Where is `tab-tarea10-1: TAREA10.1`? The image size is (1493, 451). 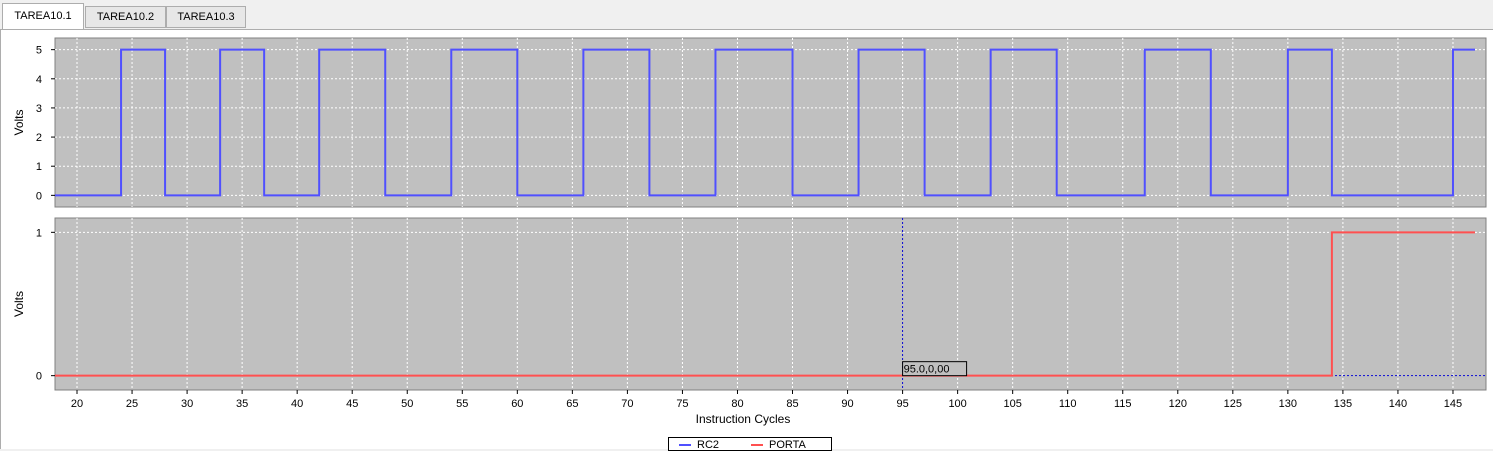
tab-tarea10-1: TAREA10.1 is located at coordinates (43, 16).